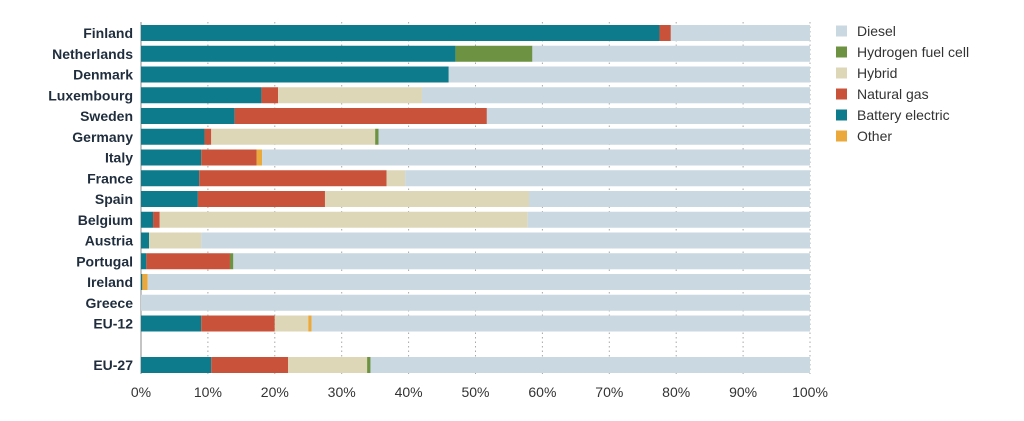  What do you see at coordinates (615, 95) in the screenshot?
I see `bar-luxembourg-diesel` at bounding box center [615, 95].